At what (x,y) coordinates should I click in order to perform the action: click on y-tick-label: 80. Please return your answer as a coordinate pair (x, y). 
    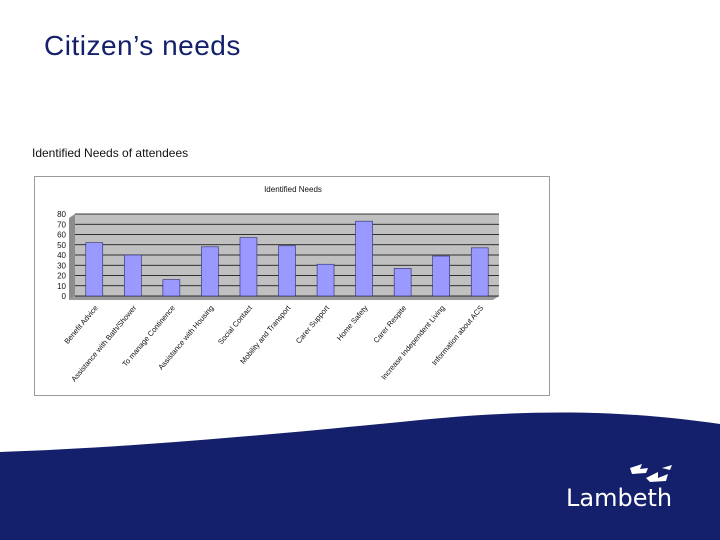
    Looking at the image, I should click on (61, 214).